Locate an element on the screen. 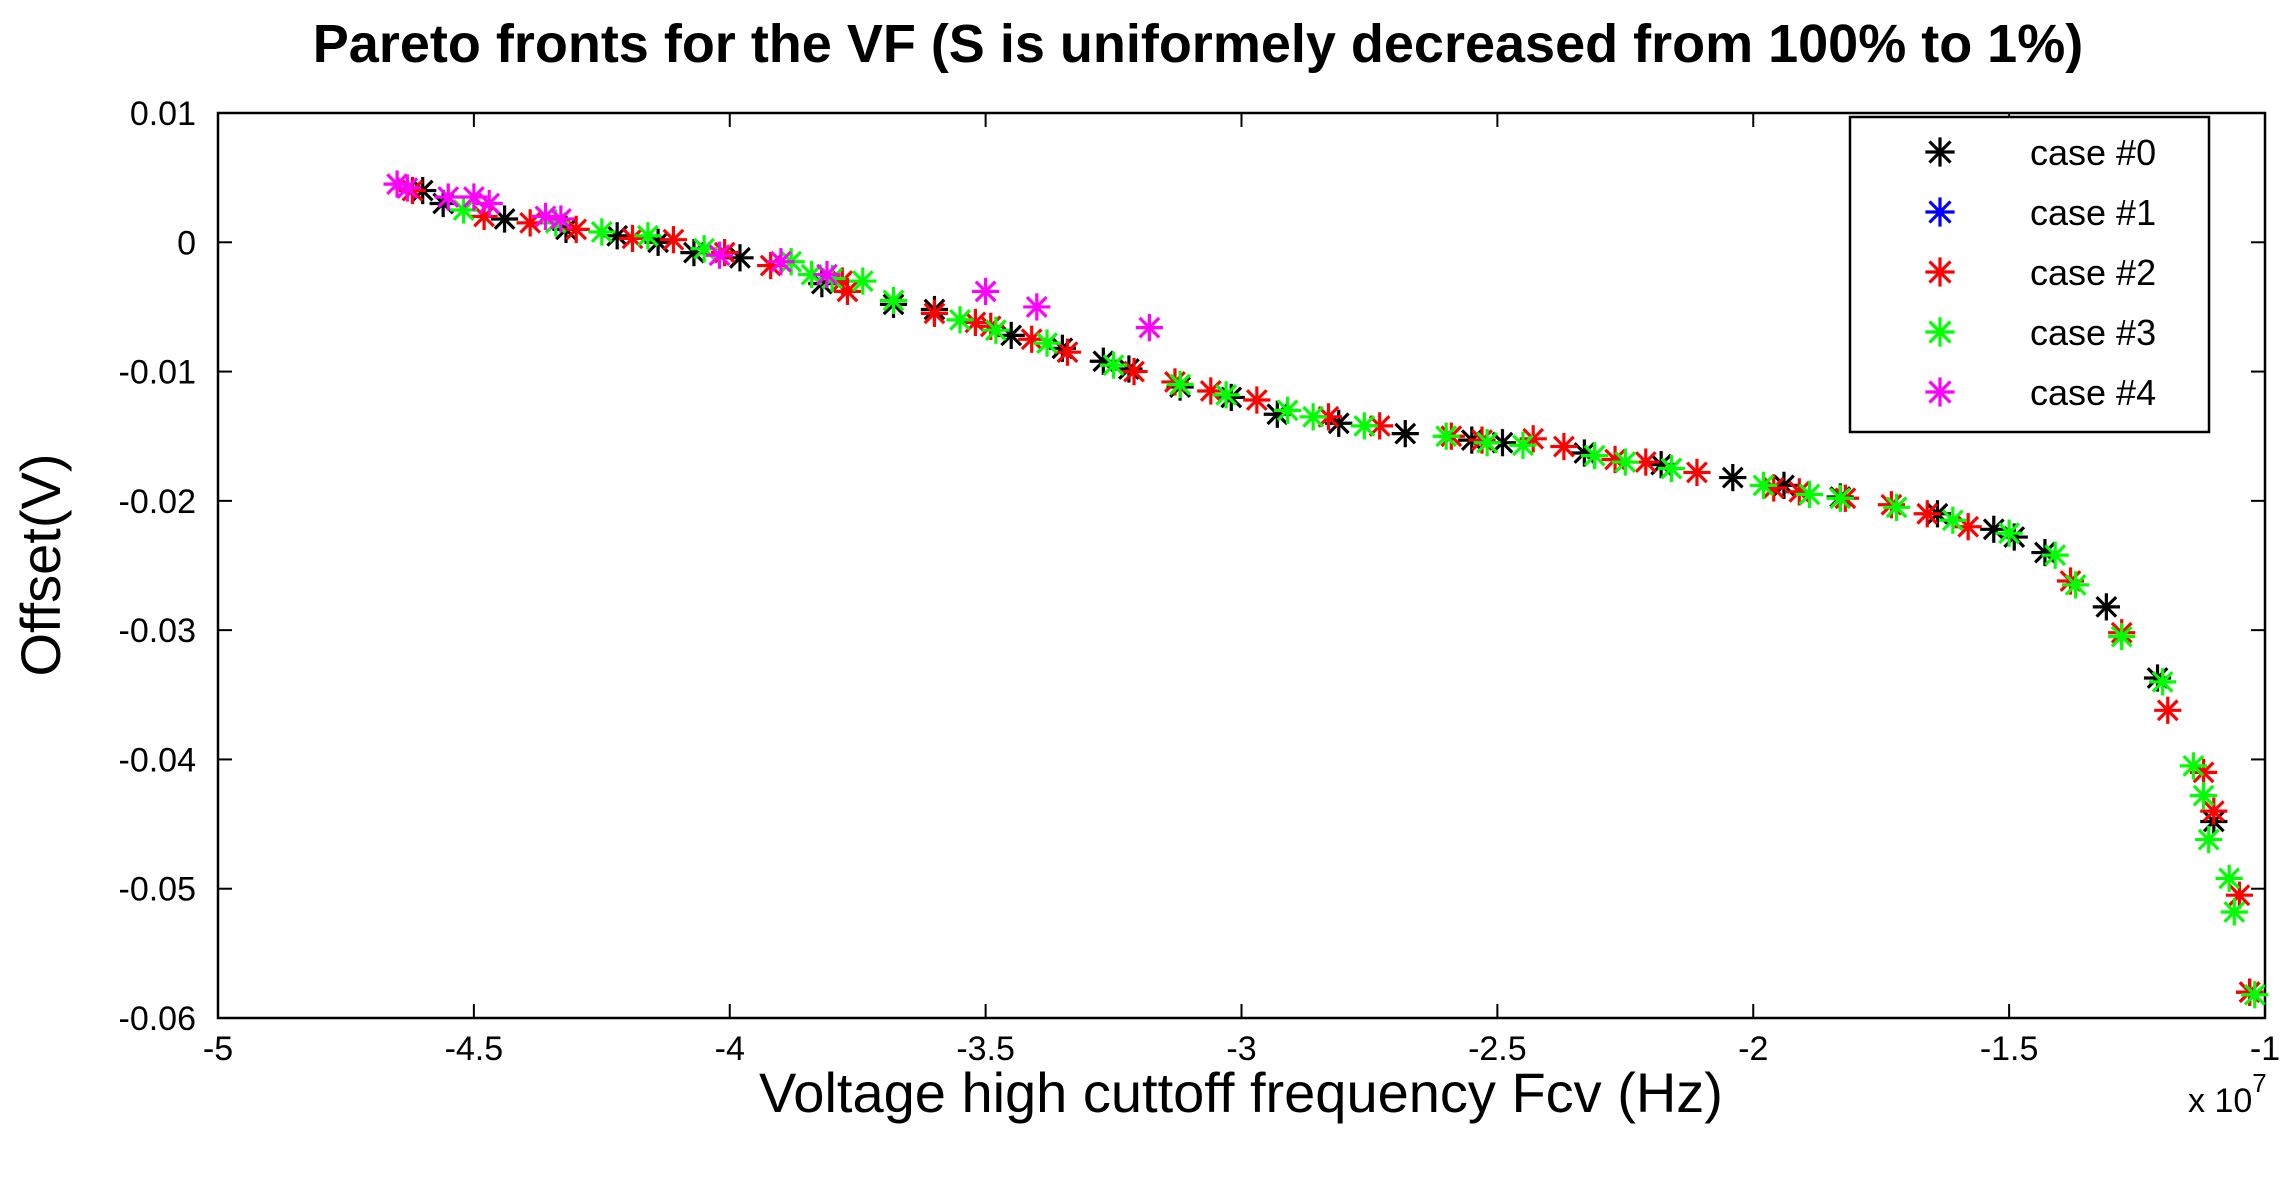 Image resolution: width=2296 pixels, height=1182 pixels. legend-box is located at coordinates (2029, 274).